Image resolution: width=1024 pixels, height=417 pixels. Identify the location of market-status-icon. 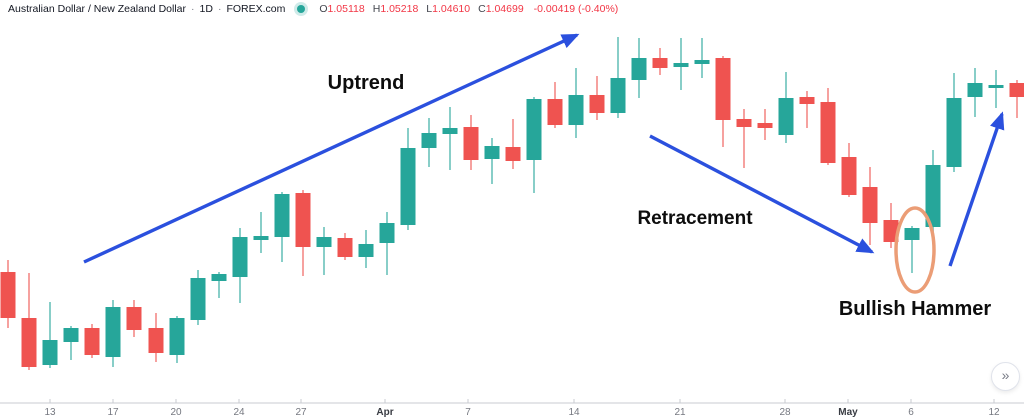
(301, 9).